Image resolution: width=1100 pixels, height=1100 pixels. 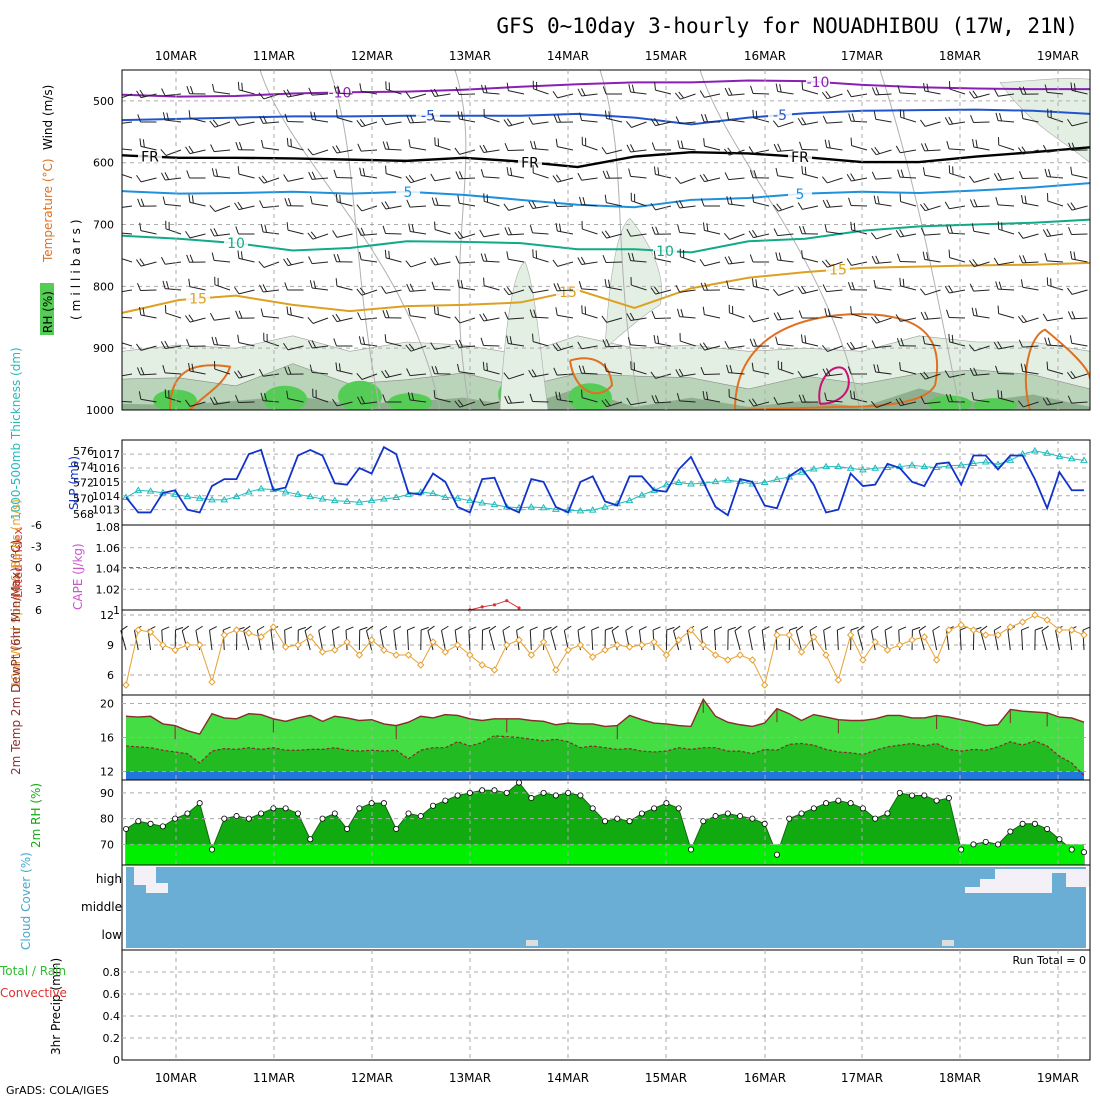 What do you see at coordinates (33, 993) in the screenshot?
I see `precip-legend-convective: Convective` at bounding box center [33, 993].